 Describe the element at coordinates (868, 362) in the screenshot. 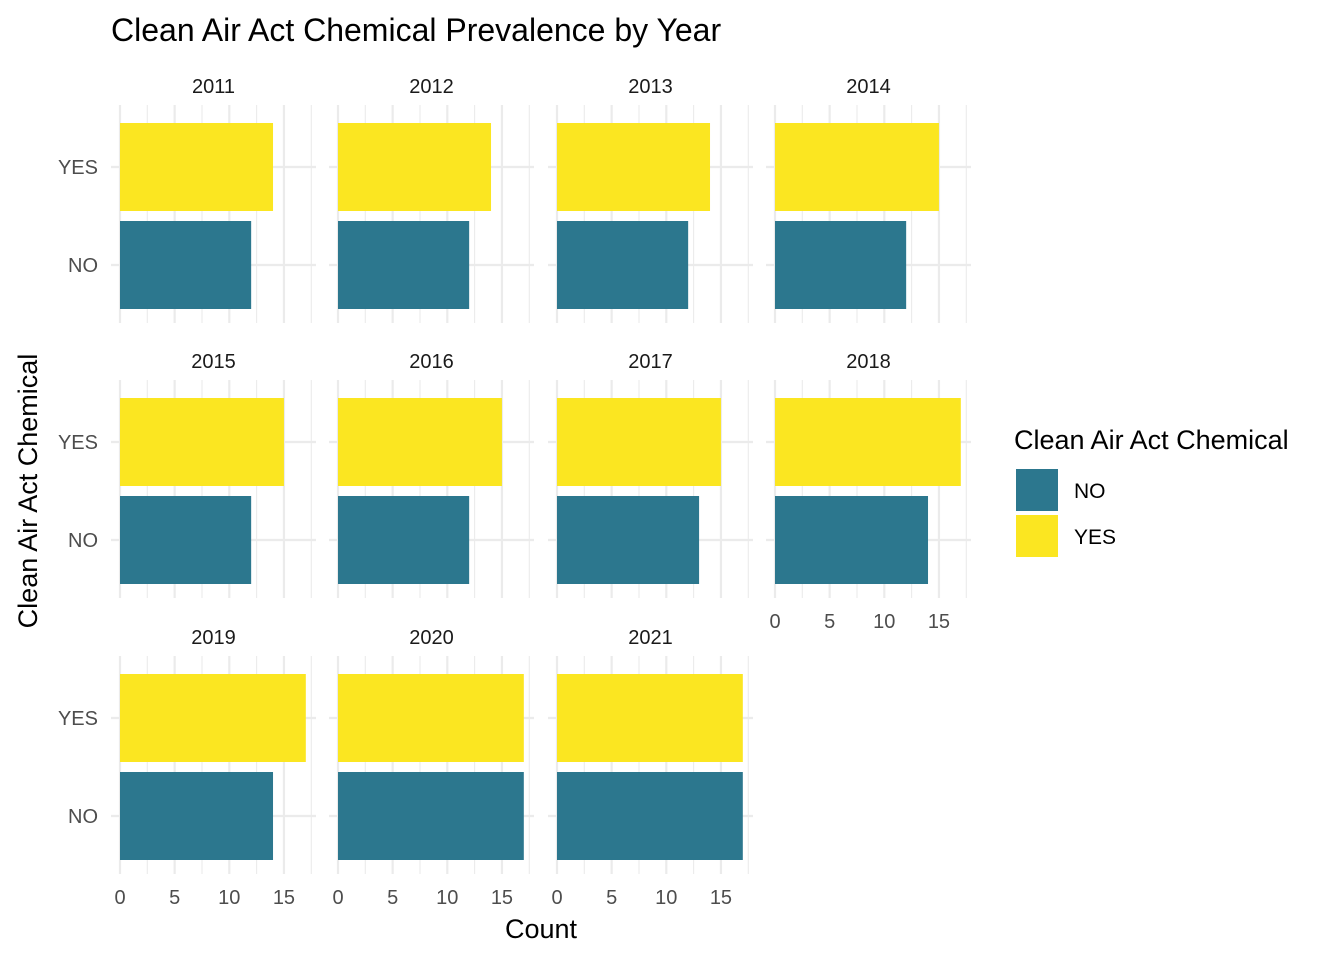

I see `facet-strip-label: 2018` at that location.